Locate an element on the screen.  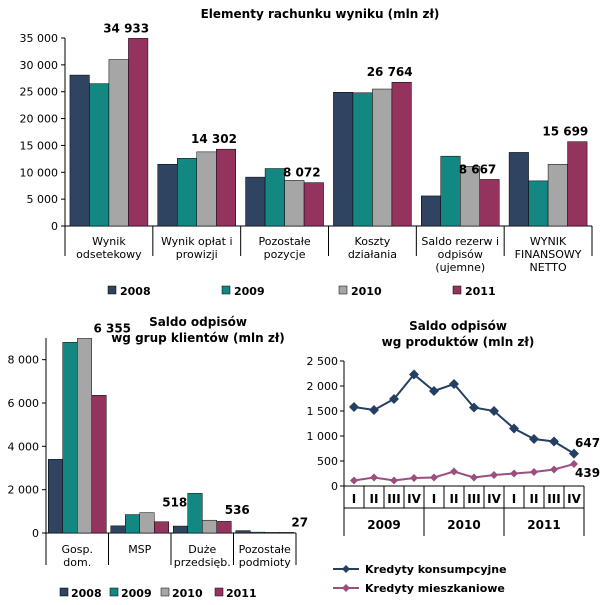
top-category-label: odpisów is located at coordinates (460, 254).